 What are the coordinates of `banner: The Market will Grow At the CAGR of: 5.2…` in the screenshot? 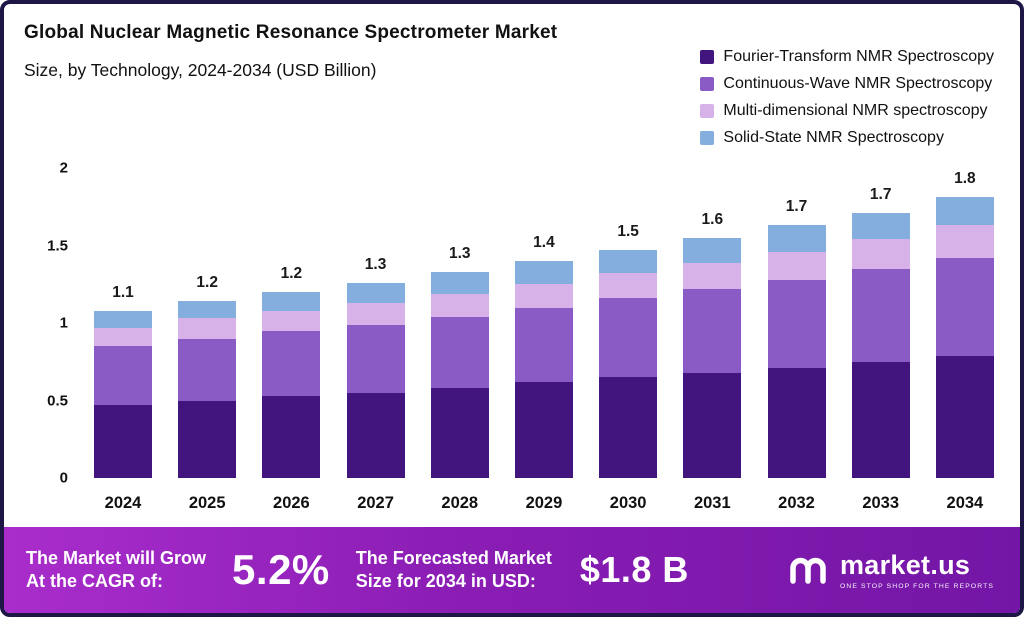 It's located at (512, 570).